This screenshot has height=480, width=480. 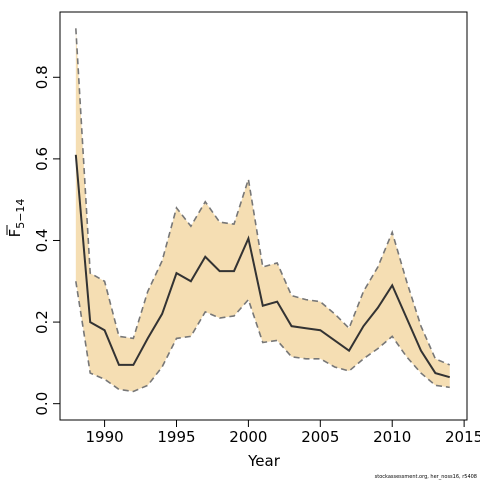 What do you see at coordinates (176, 437) in the screenshot?
I see `x-tick-label: 1995` at bounding box center [176, 437].